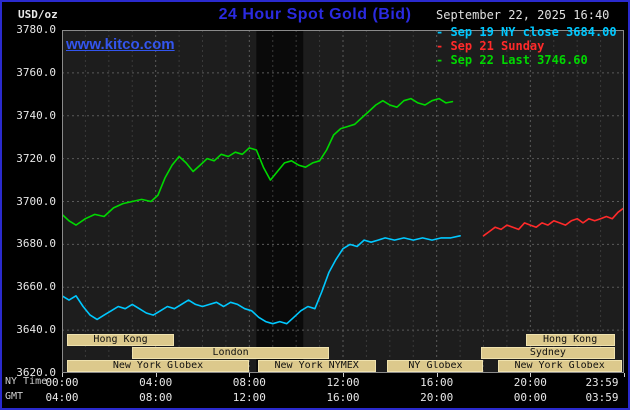  Describe the element at coordinates (120, 44) in the screenshot. I see `kitco-watermark-link: www.kitco.com` at that location.